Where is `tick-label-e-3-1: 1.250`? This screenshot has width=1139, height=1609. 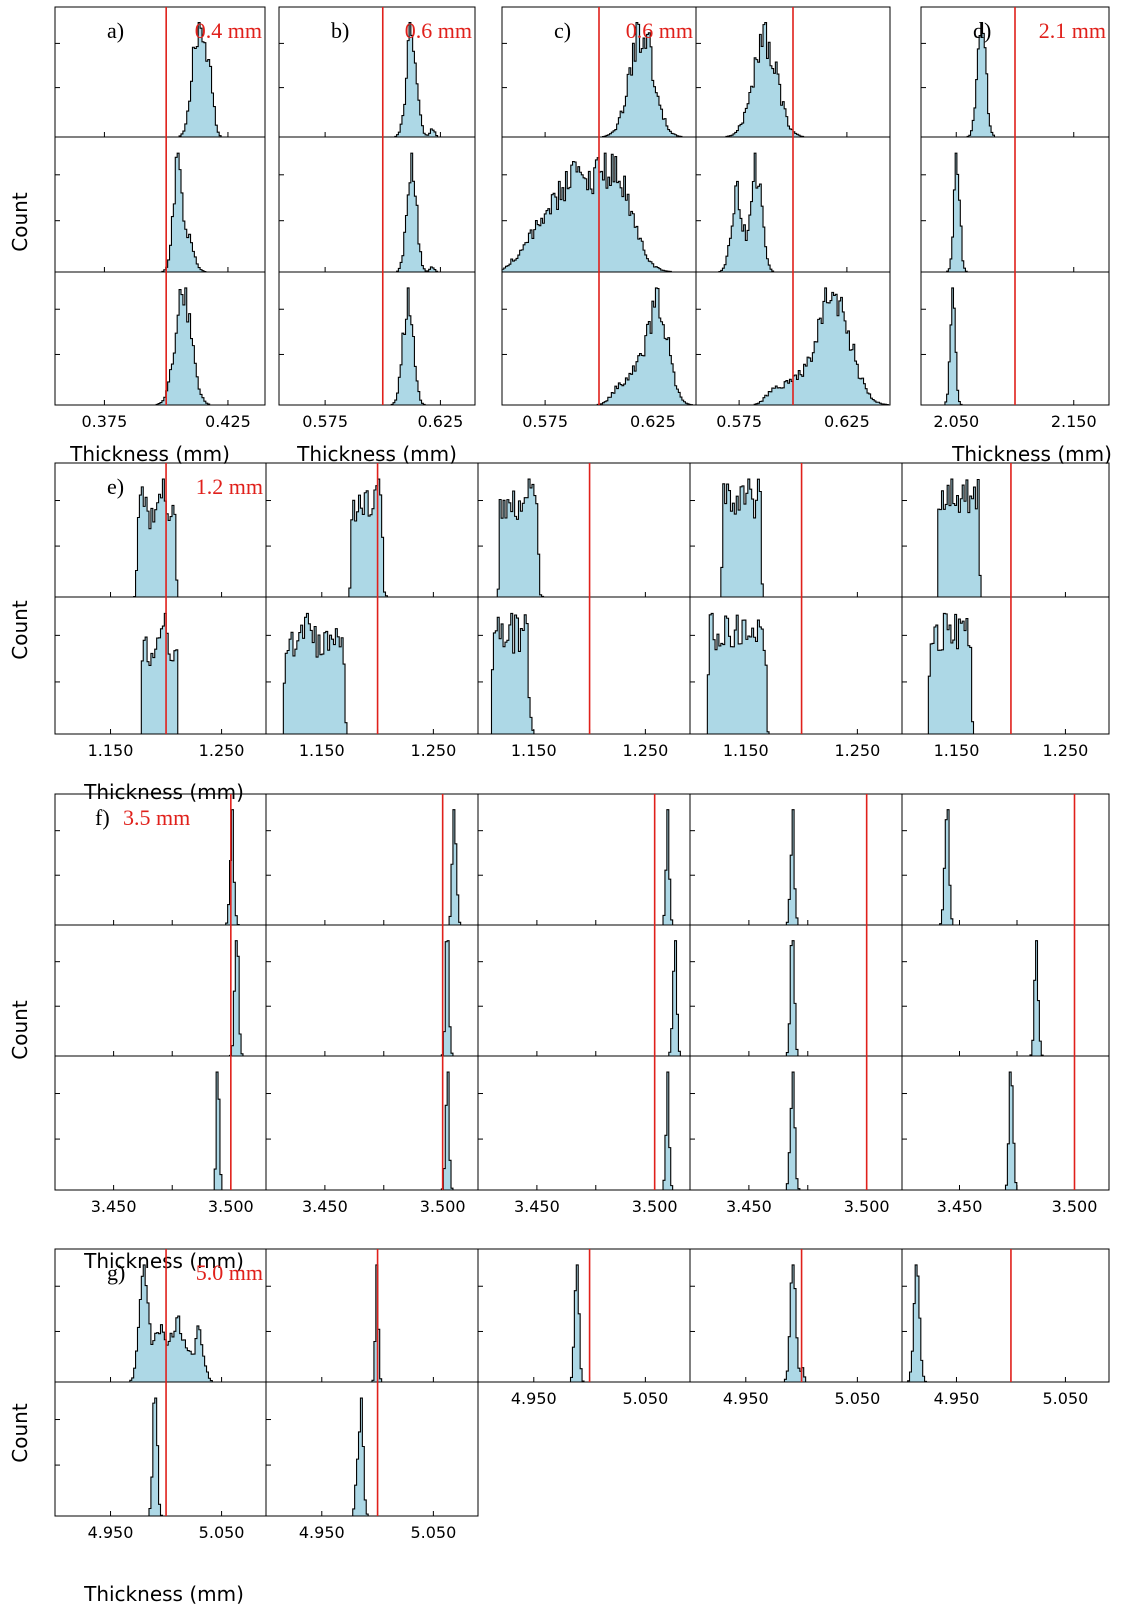 tick-label-e-3-1: 1.250 is located at coordinates (857, 750).